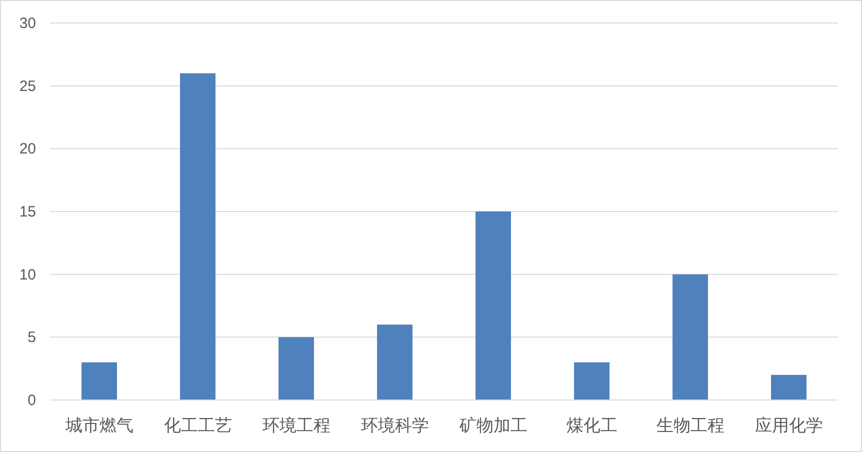 The image size is (862, 452). I want to click on y-tick-label: 0, so click(32, 400).